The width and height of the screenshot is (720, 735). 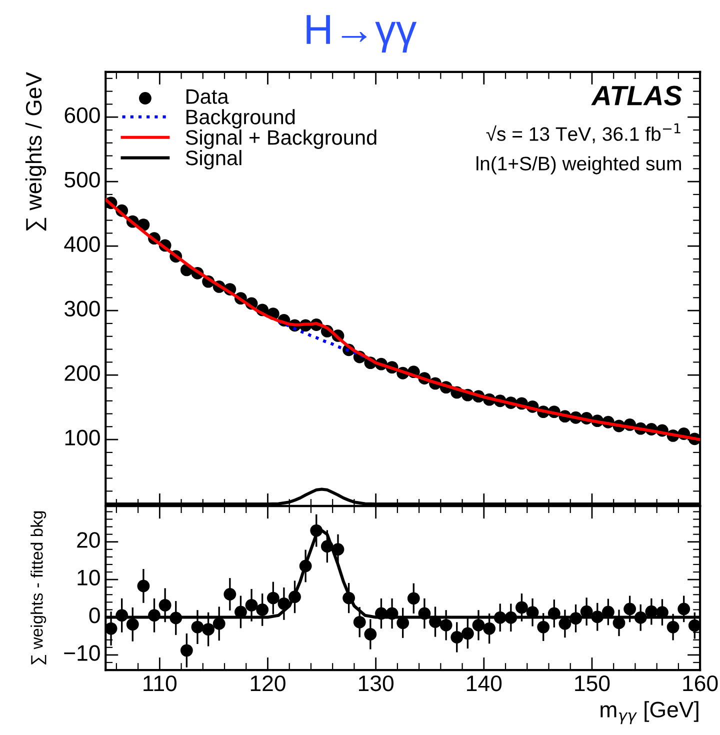 What do you see at coordinates (700, 683) in the screenshot?
I see `x-tick-label: 160` at bounding box center [700, 683].